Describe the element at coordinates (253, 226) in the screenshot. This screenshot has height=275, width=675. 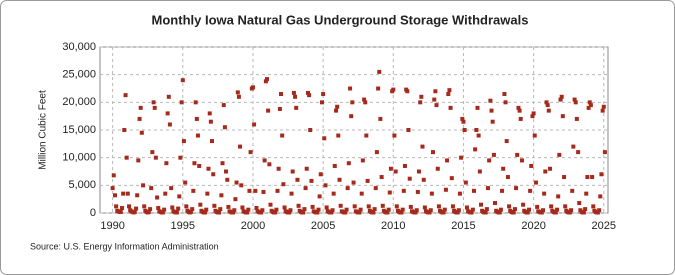
I see `x-tick-label: 2000` at that location.